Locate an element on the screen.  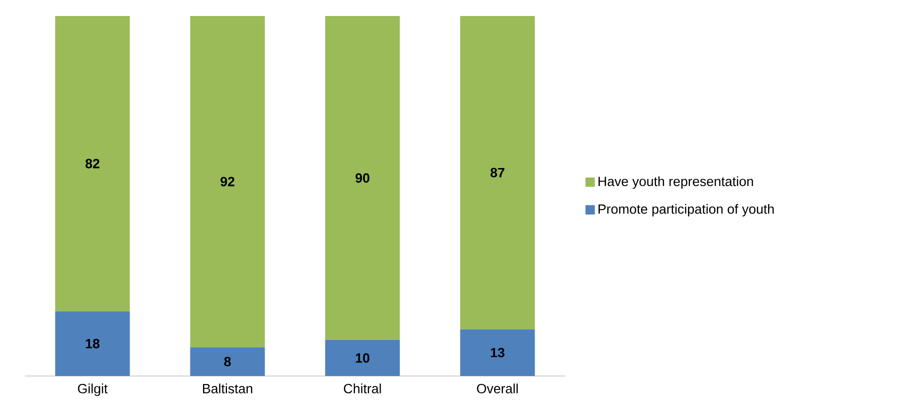
x-tick-label: Gilgit is located at coordinates (93, 390).